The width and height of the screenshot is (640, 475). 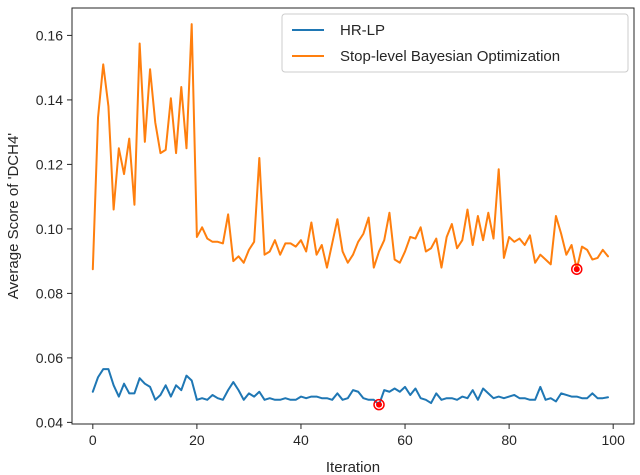 What do you see at coordinates (450, 56) in the screenshot?
I see `legend-label-stop-level-bo: Stop-level Bayesian Optimization` at bounding box center [450, 56].